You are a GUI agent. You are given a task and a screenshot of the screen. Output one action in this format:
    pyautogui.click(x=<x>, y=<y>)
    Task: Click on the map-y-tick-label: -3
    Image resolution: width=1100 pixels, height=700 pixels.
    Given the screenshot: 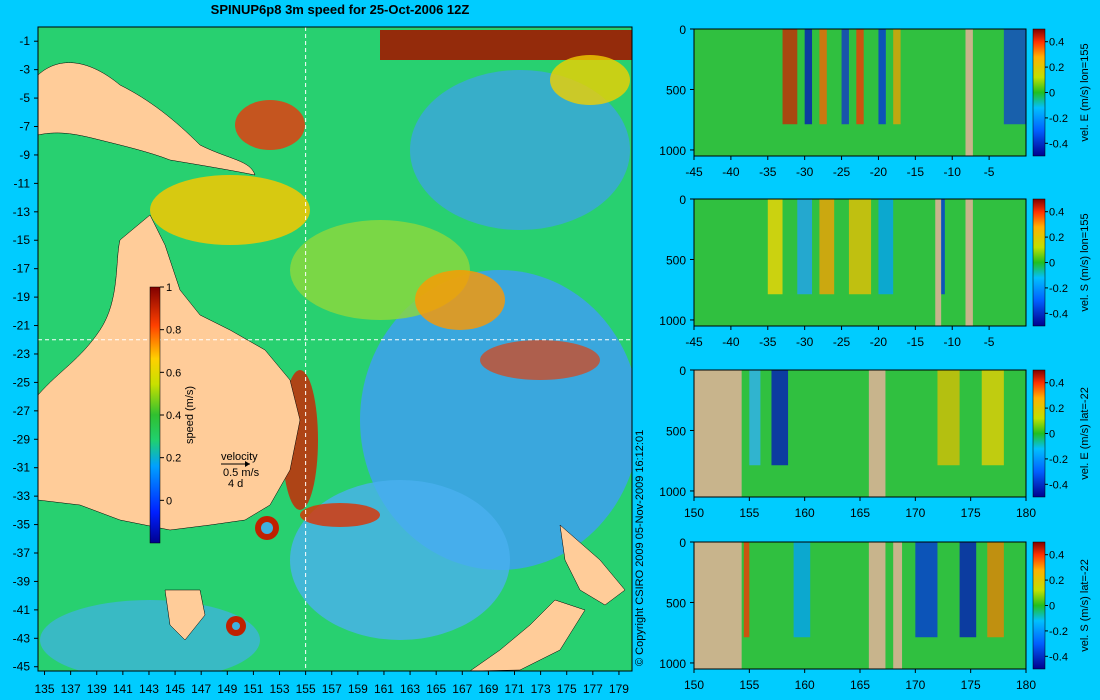 What is the action you would take?
    pyautogui.click(x=24, y=70)
    